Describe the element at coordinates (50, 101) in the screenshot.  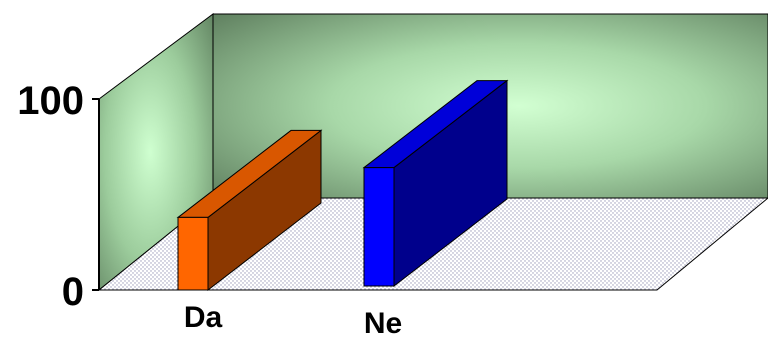
I see `y-tick-label-max: 100` at that location.